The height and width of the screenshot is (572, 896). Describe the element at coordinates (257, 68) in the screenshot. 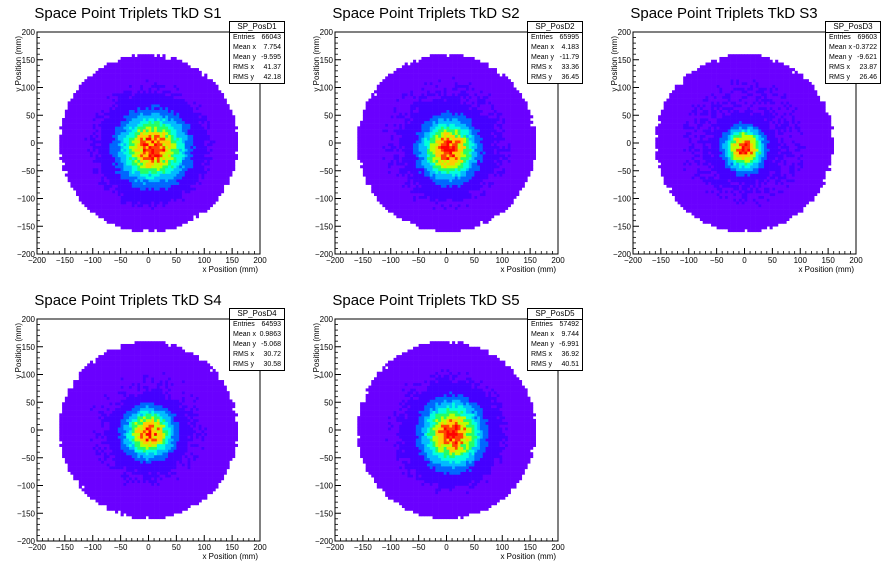

I see `stats-row: RMS x 41.37` at that location.